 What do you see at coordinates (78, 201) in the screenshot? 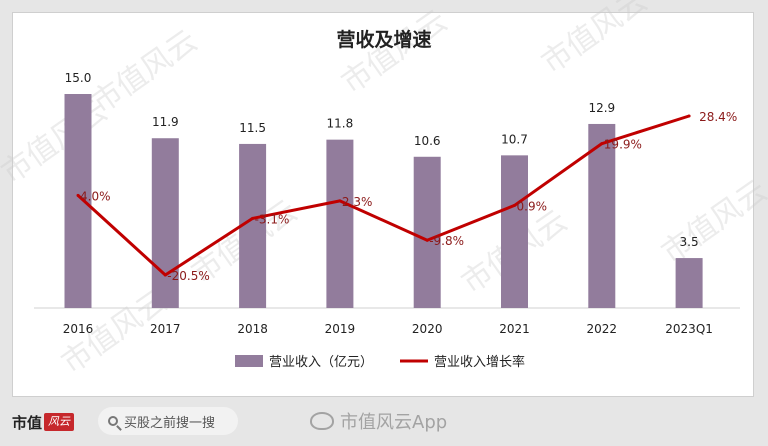
I see `bar-2016` at bounding box center [78, 201].